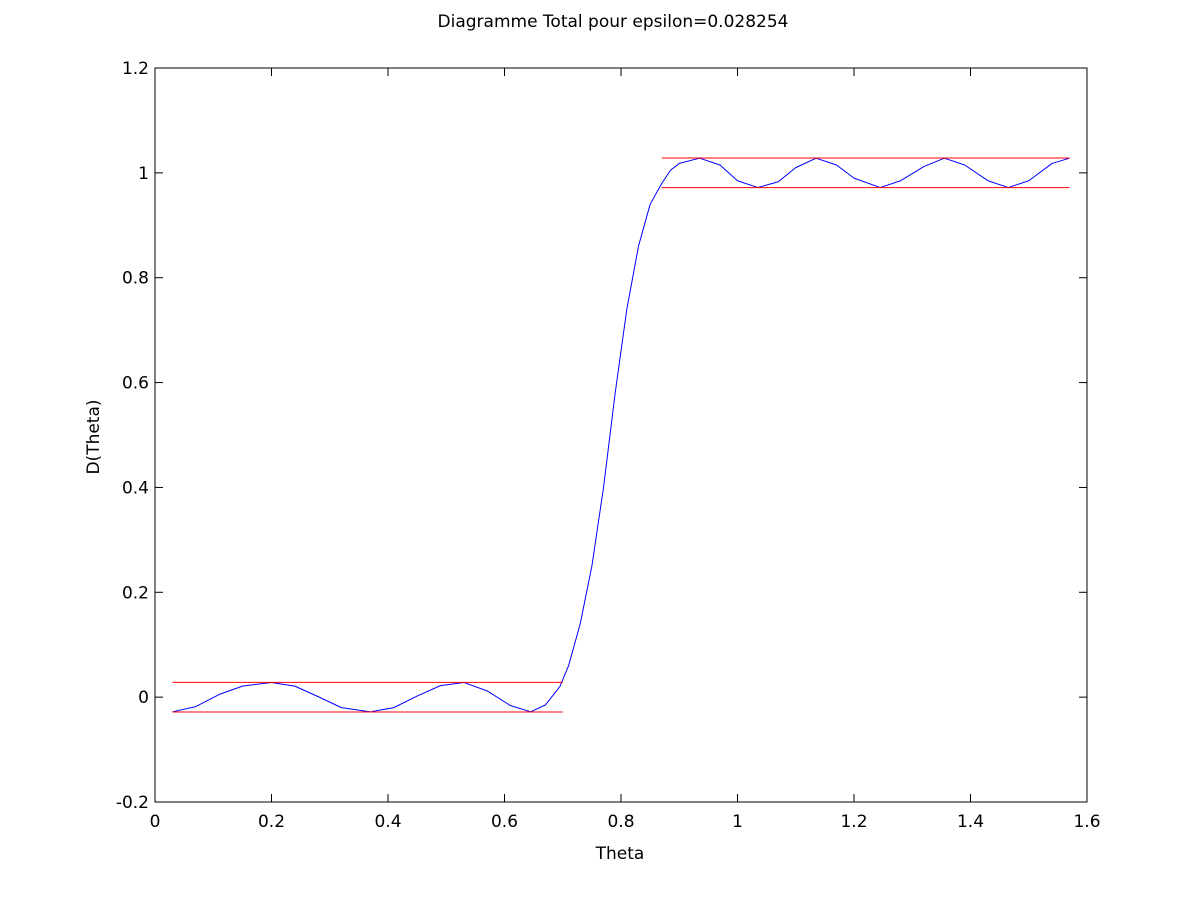  I want to click on x-tick-label: 1.6, so click(1086, 822).